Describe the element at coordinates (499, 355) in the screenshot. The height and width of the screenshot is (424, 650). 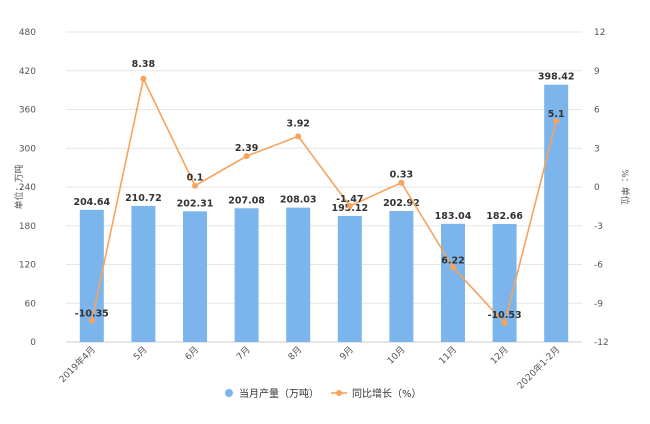
I see `x-tick-label: 12月` at that location.